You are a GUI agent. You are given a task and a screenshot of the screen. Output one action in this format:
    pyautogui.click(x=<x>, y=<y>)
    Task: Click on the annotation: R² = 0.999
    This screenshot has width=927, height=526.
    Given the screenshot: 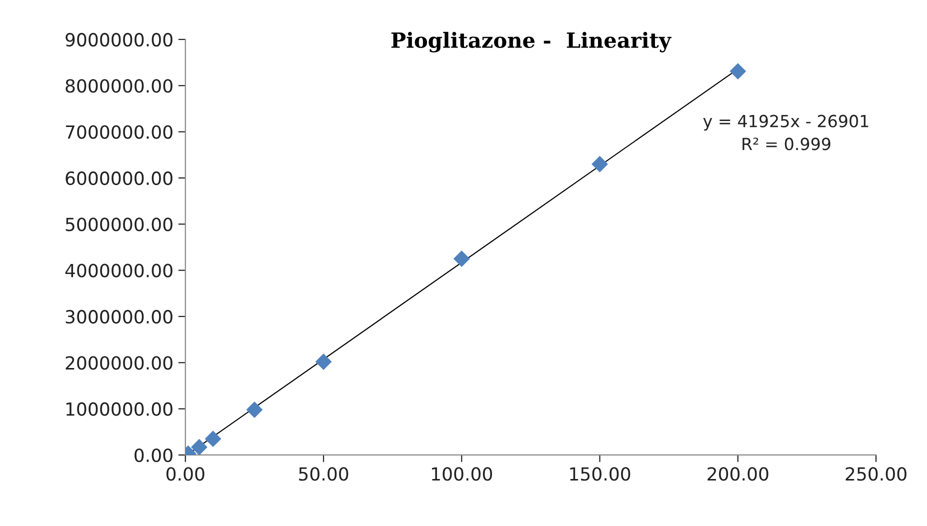 What is the action you would take?
    pyautogui.click(x=786, y=144)
    